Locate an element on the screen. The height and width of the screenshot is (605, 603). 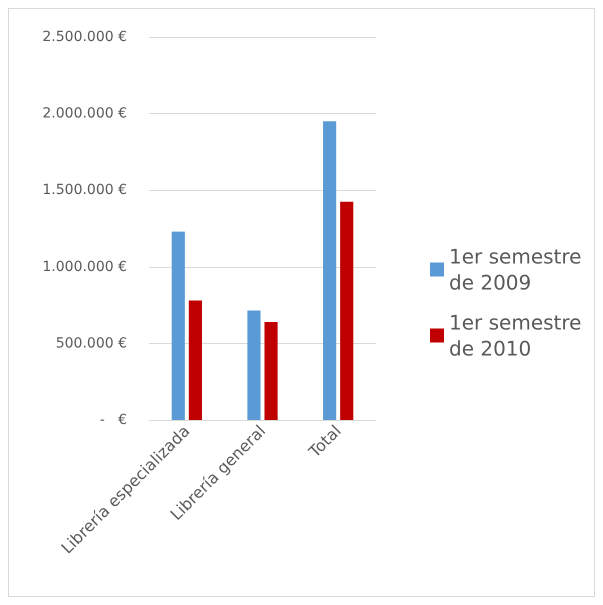
y-tick-label: 1.500.000 € is located at coordinates (84, 190).